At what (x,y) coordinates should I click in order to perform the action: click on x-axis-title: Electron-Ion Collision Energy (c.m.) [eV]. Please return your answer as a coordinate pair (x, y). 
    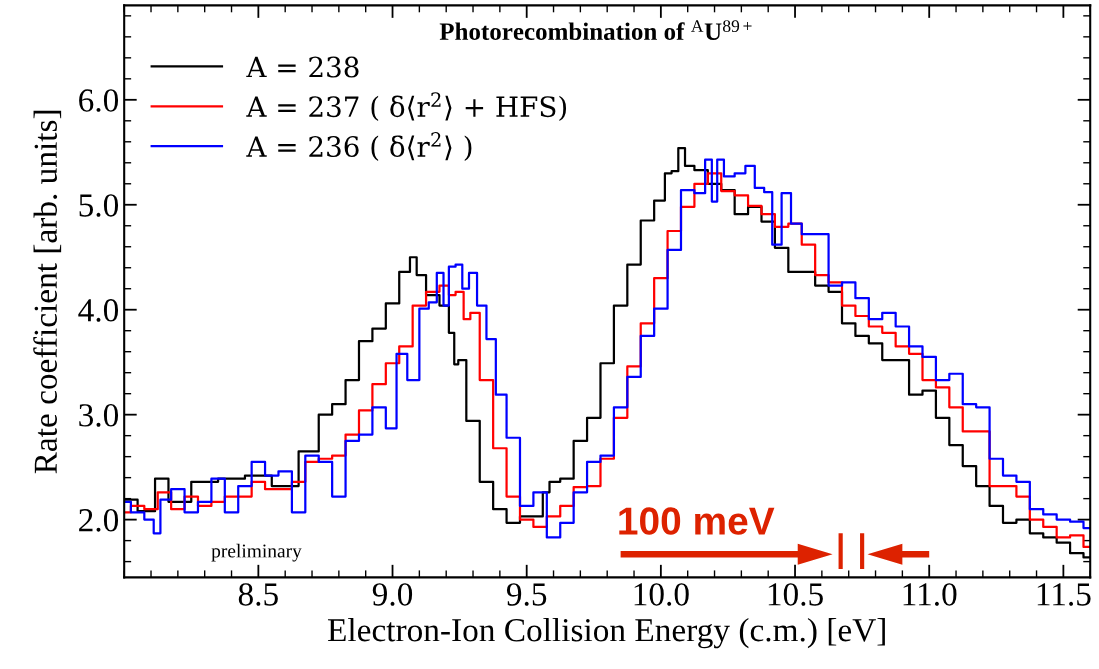
    Looking at the image, I should click on (606, 633).